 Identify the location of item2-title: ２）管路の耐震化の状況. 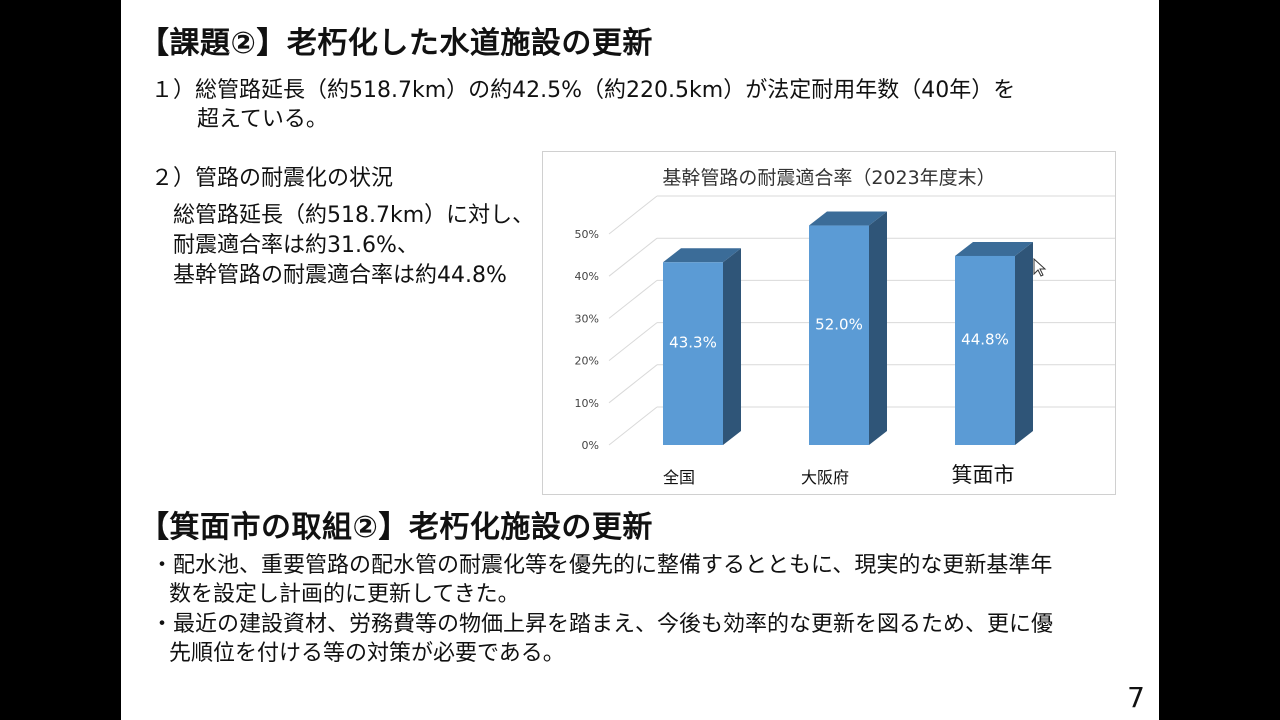
(272, 178).